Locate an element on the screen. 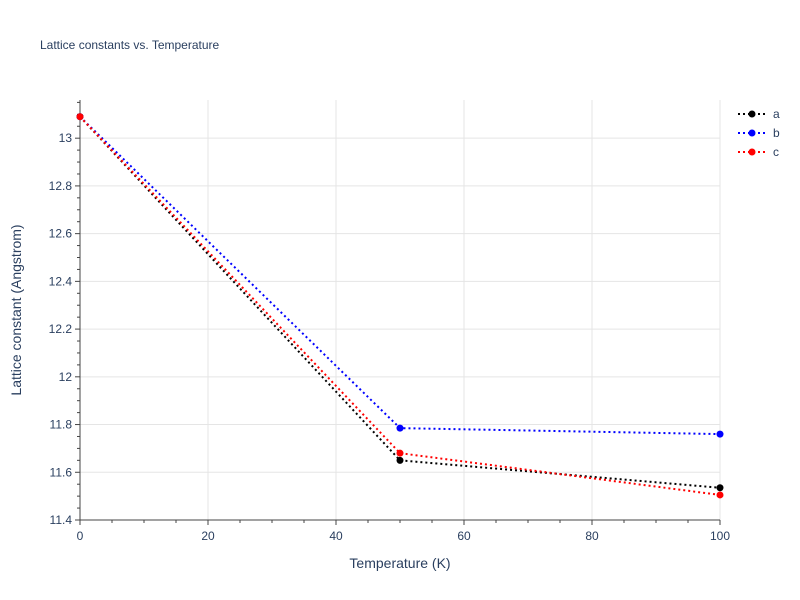 Image resolution: width=800 pixels, height=600 pixels. legend-marker-b is located at coordinates (752, 133).